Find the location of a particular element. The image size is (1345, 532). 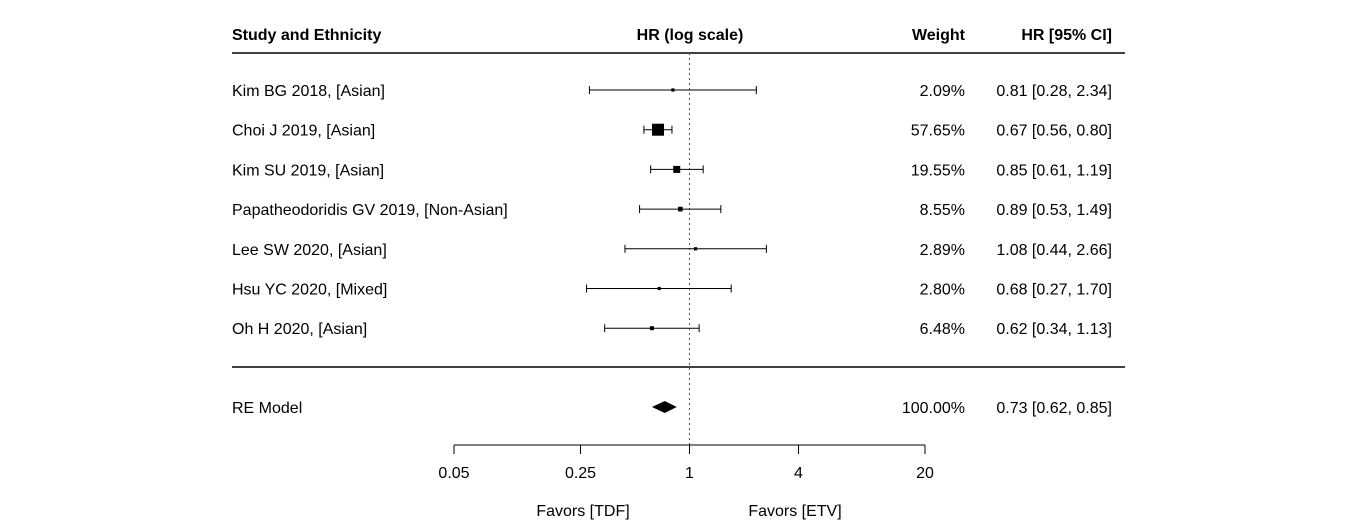

ci-value: 0.89 [0.53, 1.49] is located at coordinates (1054, 210).